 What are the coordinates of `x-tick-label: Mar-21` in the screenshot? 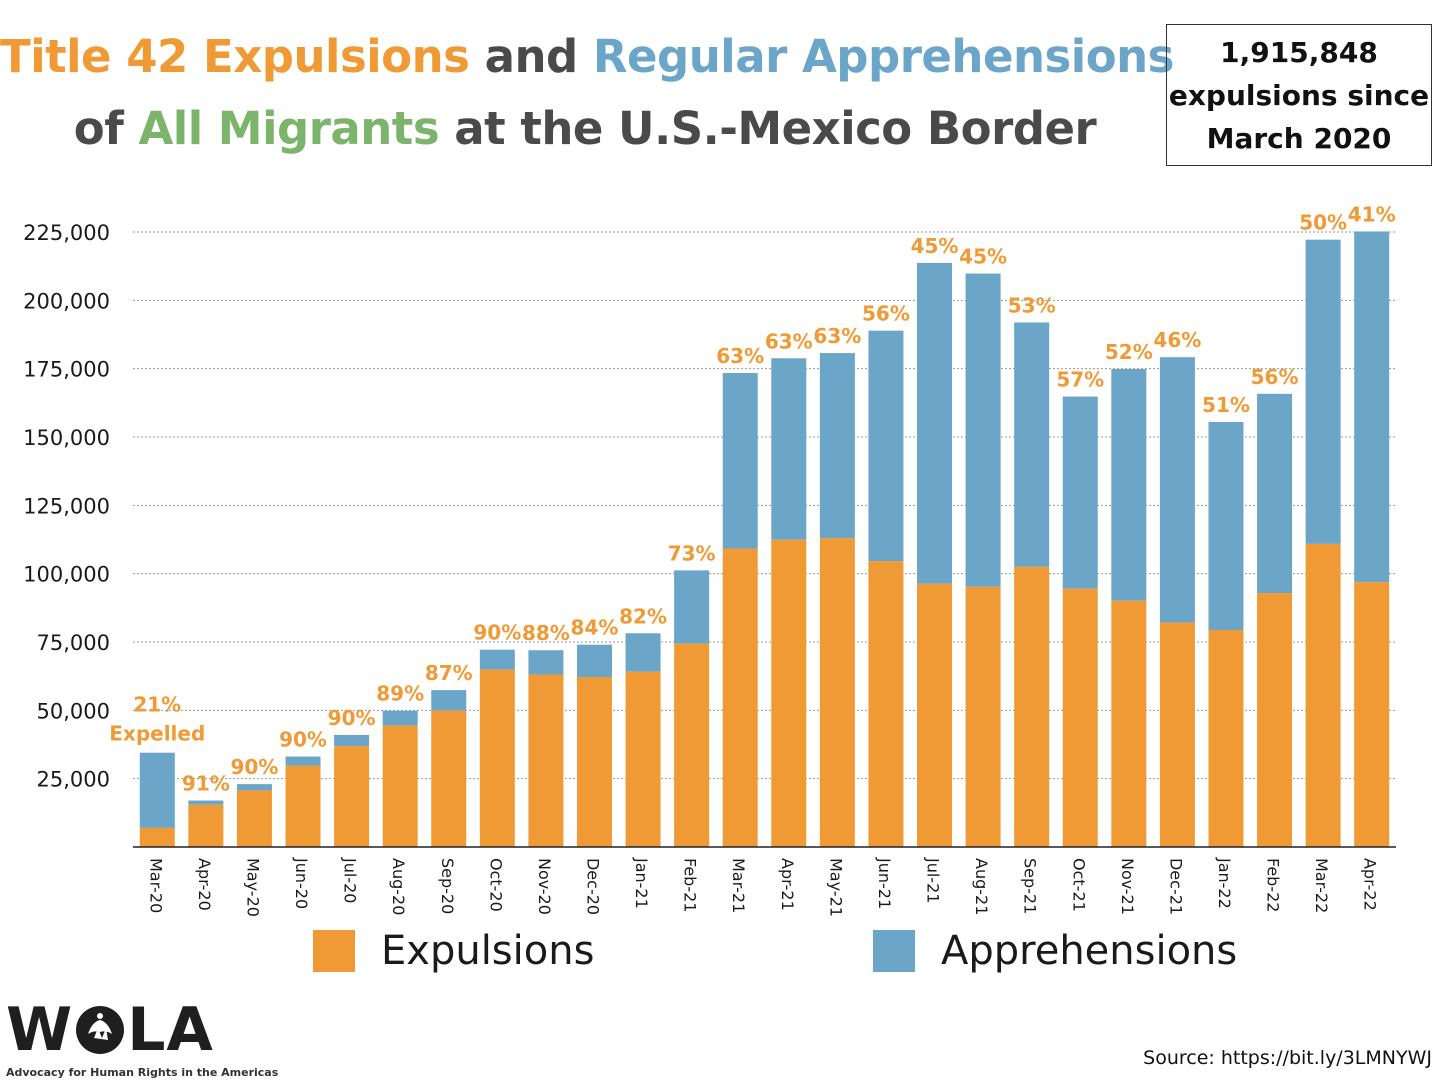 It's located at (738, 885).